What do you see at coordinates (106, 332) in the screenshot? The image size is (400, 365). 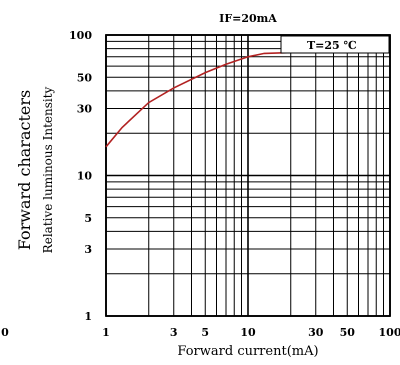 I see `x-tick-label: 1` at bounding box center [106, 332].